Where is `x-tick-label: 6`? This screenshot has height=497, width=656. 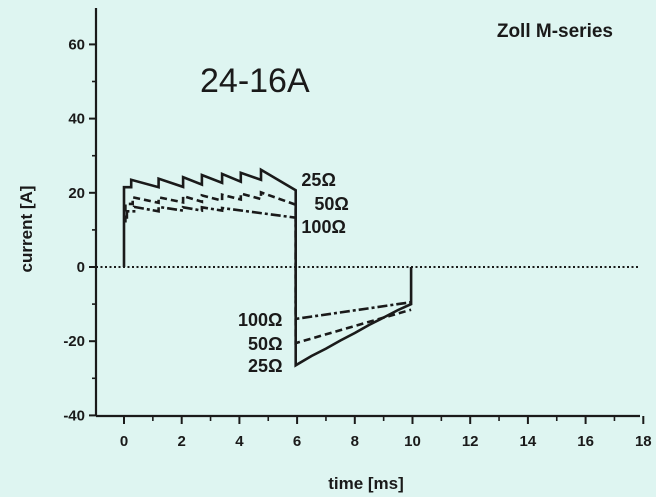 x-tick-label: 6 is located at coordinates (297, 441).